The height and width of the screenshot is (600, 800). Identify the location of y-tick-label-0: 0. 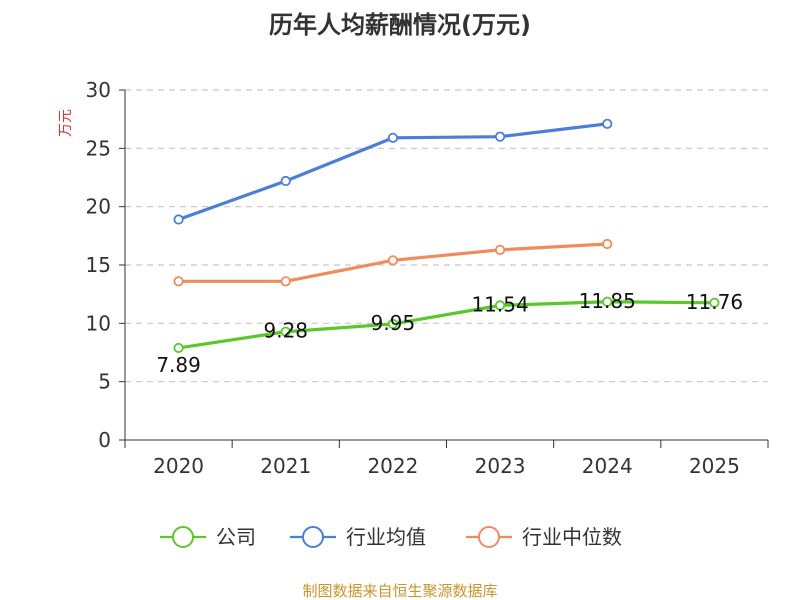
(104, 440).